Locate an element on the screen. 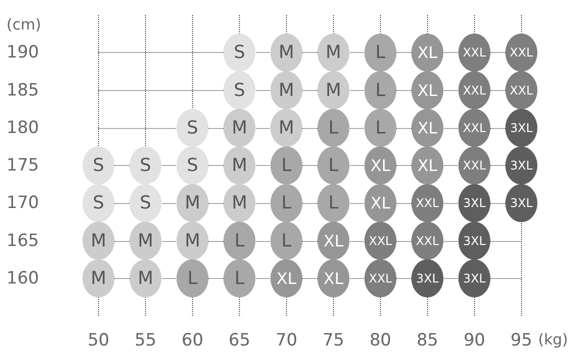  series-label: S is located at coordinates (146, 165).